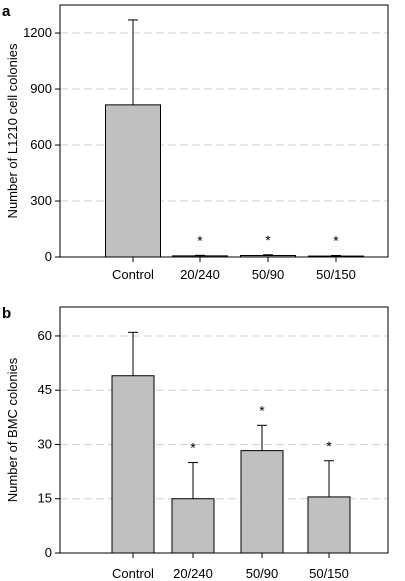 The height and width of the screenshot is (581, 405). Describe the element at coordinates (12, 429) in the screenshot. I see `y-axis-label: Number of BMC colonies` at that location.